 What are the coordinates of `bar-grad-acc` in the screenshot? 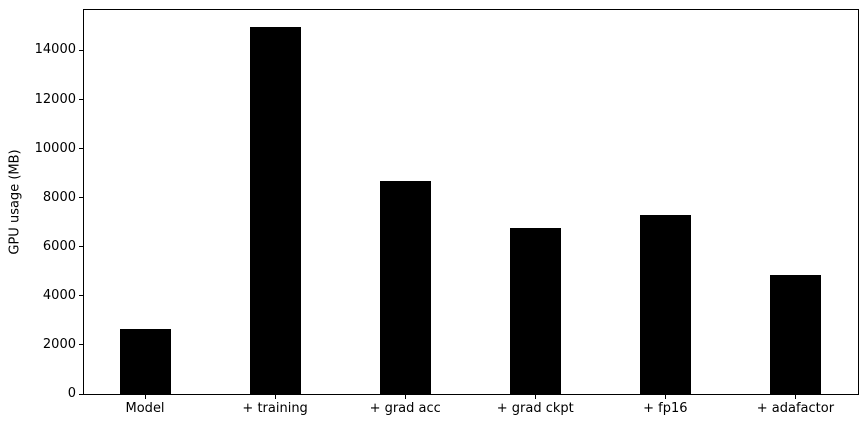 It's located at (405, 287).